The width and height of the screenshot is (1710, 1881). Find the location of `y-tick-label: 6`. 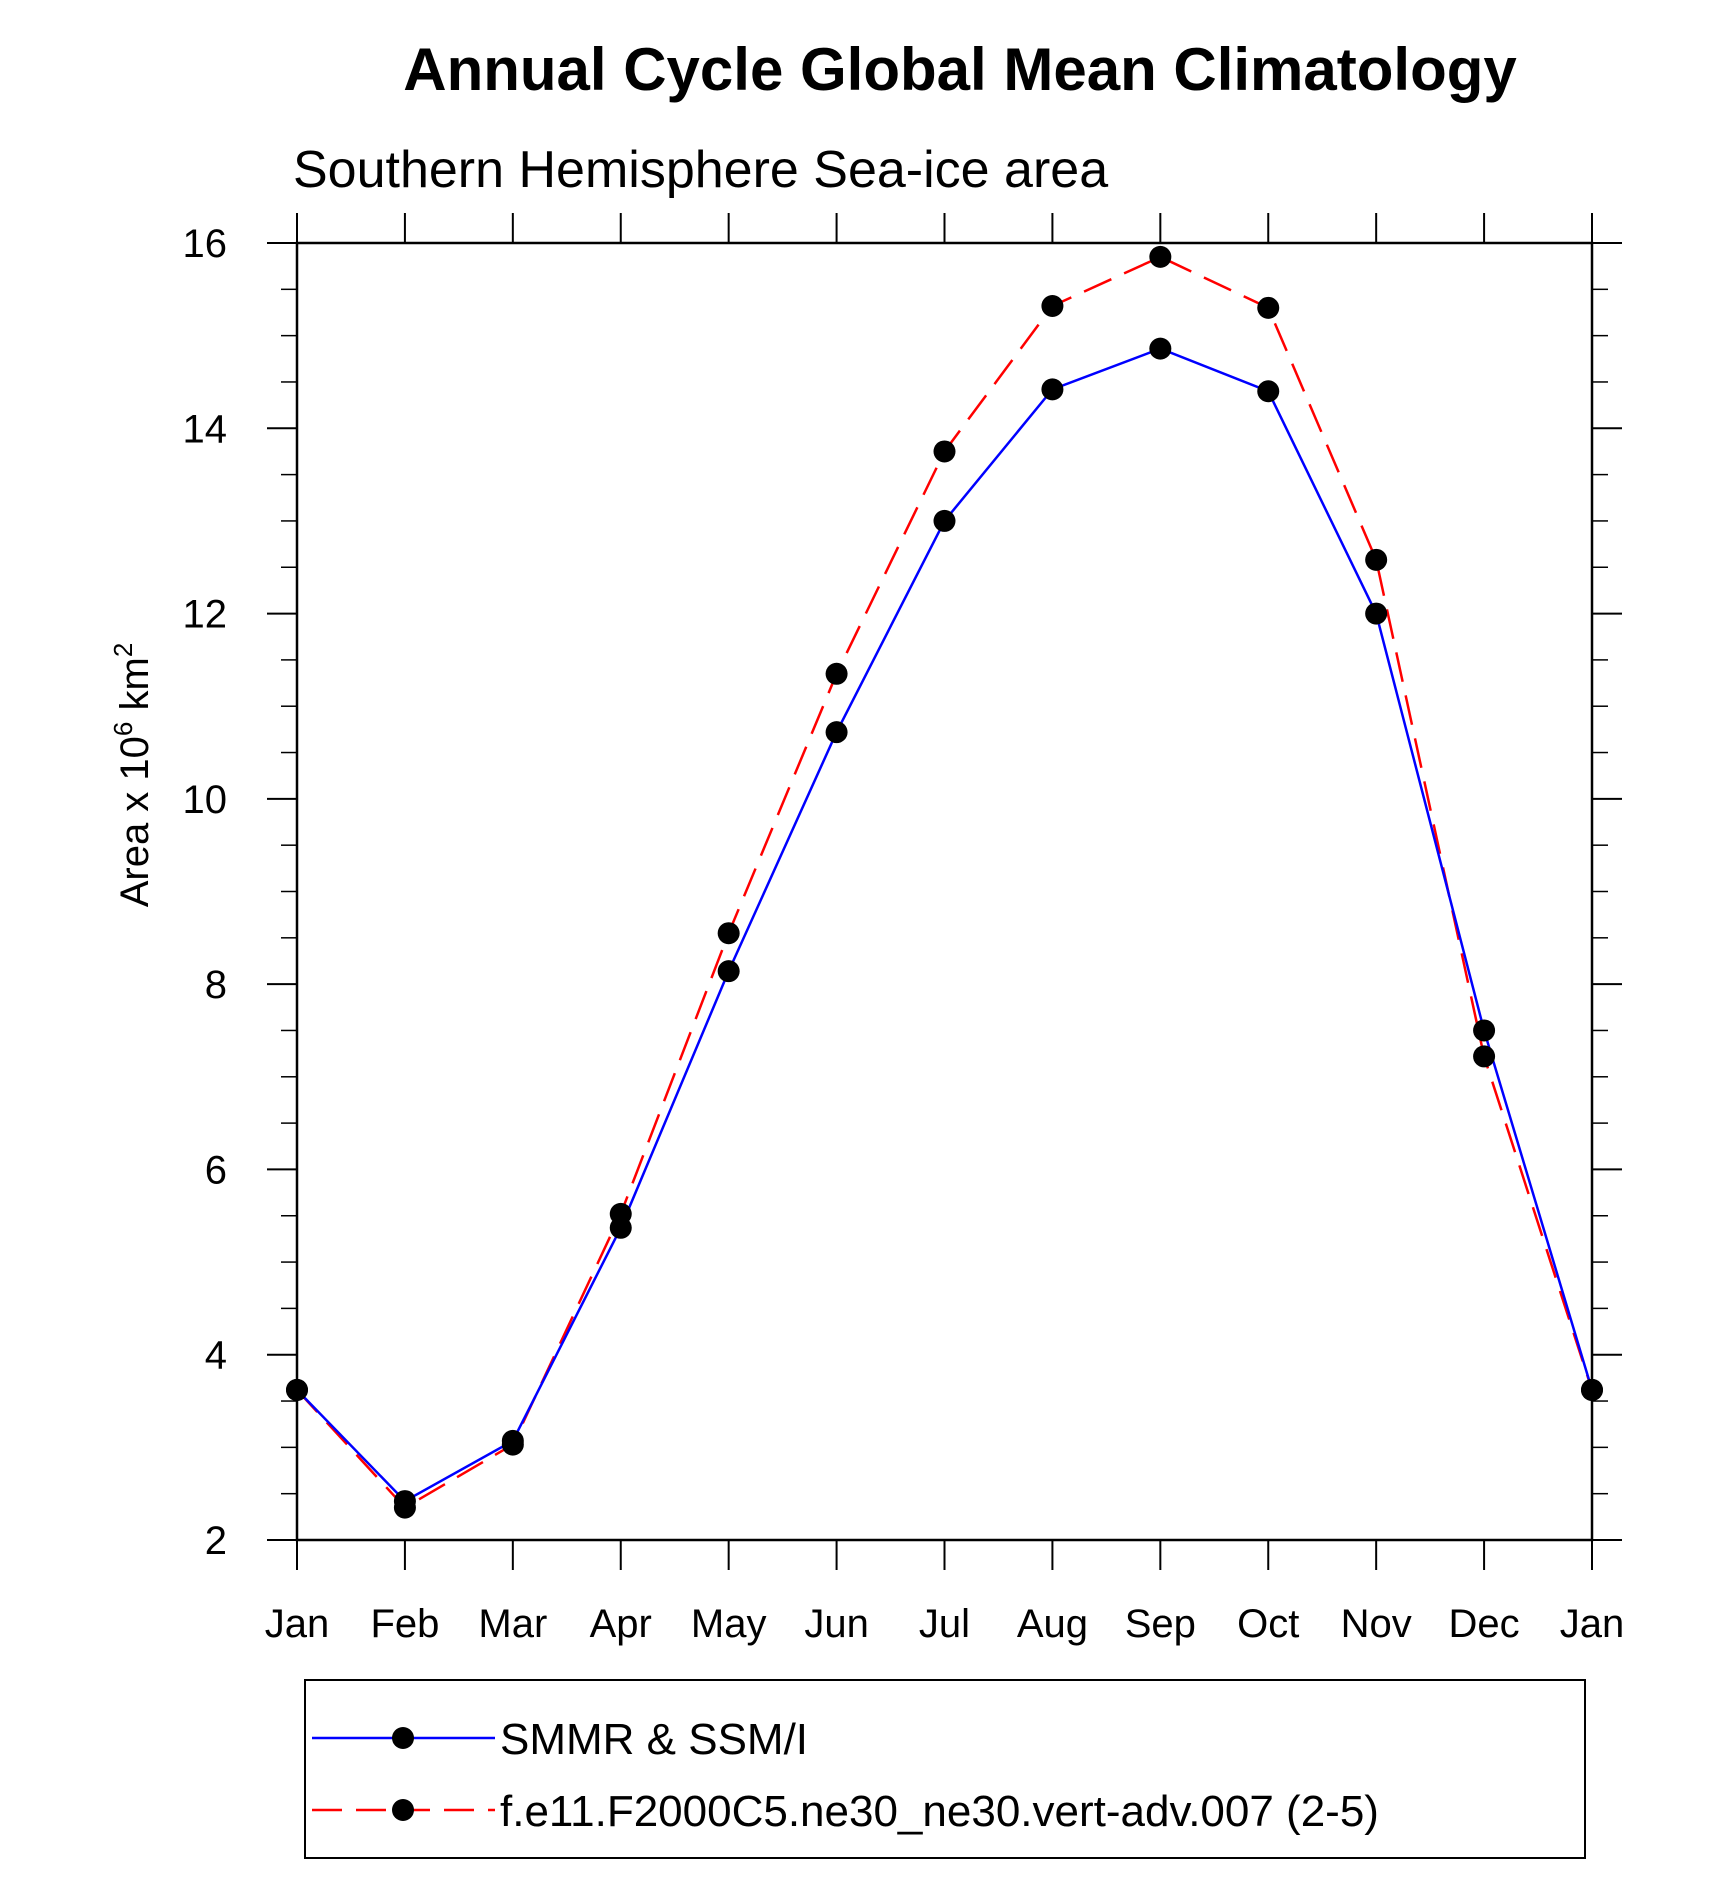

y-tick-label: 6 is located at coordinates (216, 1170).